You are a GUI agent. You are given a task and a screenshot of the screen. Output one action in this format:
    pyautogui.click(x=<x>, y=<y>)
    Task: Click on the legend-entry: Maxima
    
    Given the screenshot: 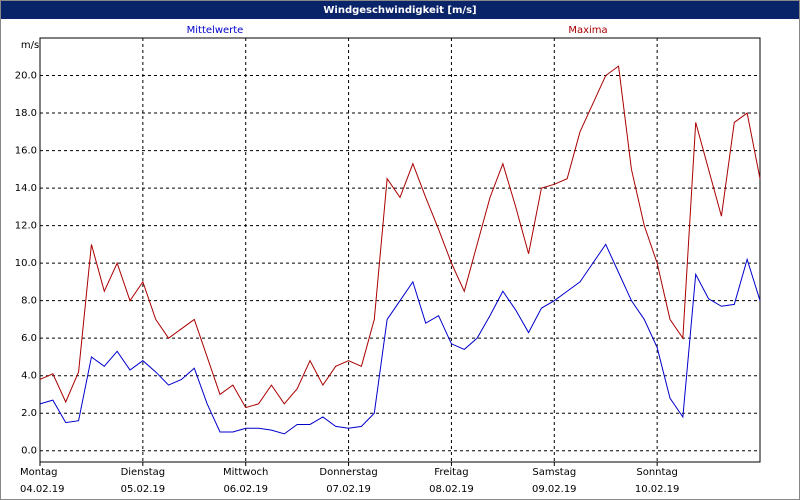 What is the action you would take?
    pyautogui.click(x=587, y=30)
    